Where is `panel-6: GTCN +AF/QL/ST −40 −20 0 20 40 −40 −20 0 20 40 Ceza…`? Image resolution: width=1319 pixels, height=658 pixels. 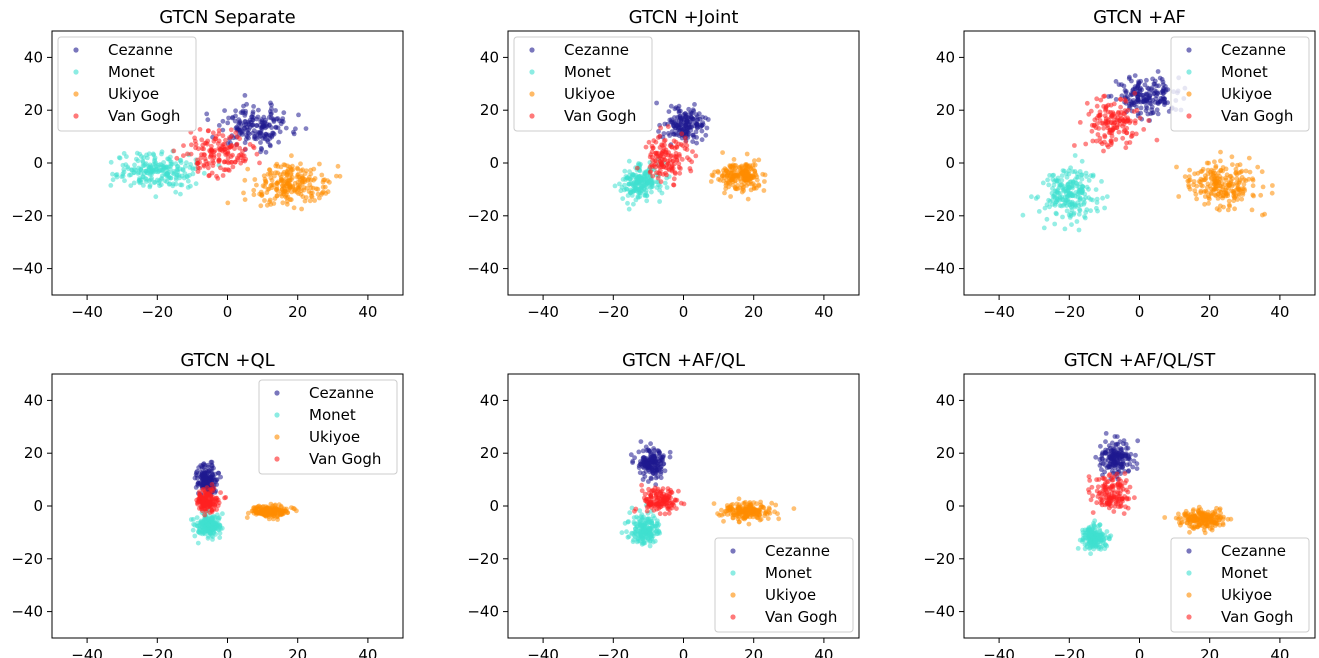
panel-6: GTCN +AF/QL/ST −40 −20 0 20 40 −40 −20 0 20 40 Ceza… is located at coordinates (1119, 504).